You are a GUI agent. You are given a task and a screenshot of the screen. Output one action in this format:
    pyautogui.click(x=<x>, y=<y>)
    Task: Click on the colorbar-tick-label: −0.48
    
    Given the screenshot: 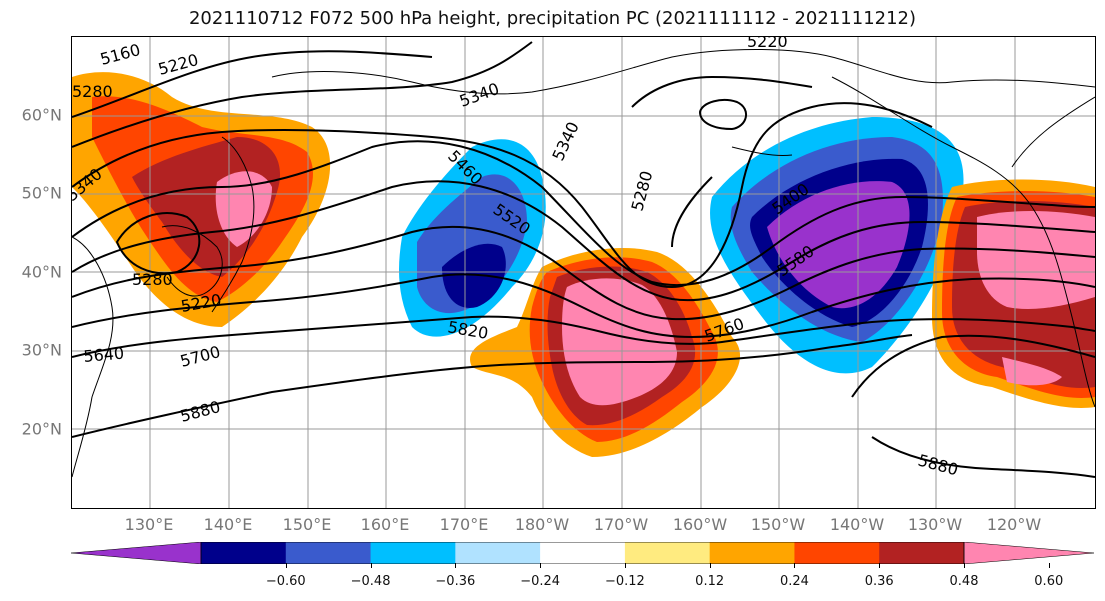 What is the action you would take?
    pyautogui.click(x=370, y=581)
    